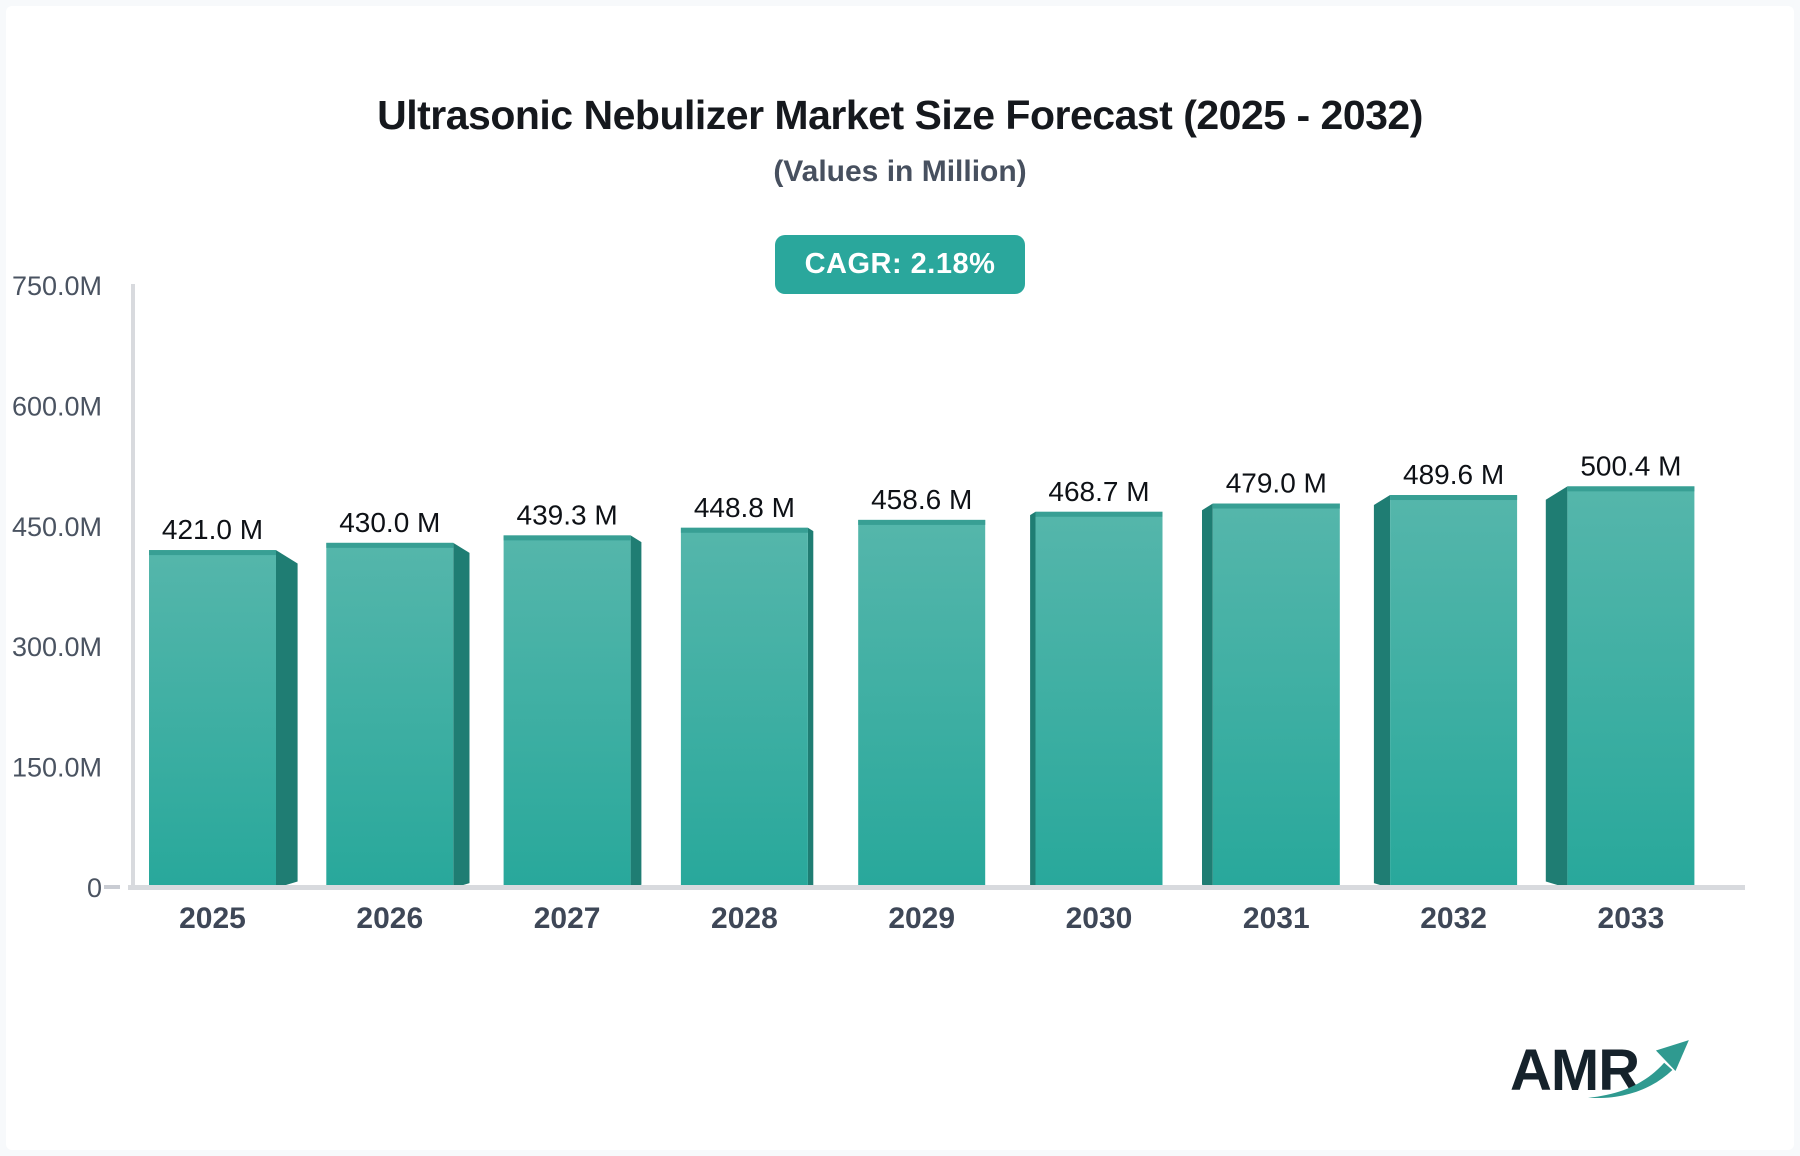 This screenshot has height=1156, width=1800. Describe the element at coordinates (900, 171) in the screenshot. I see `chart-subtitle: (Values in Million)` at that location.